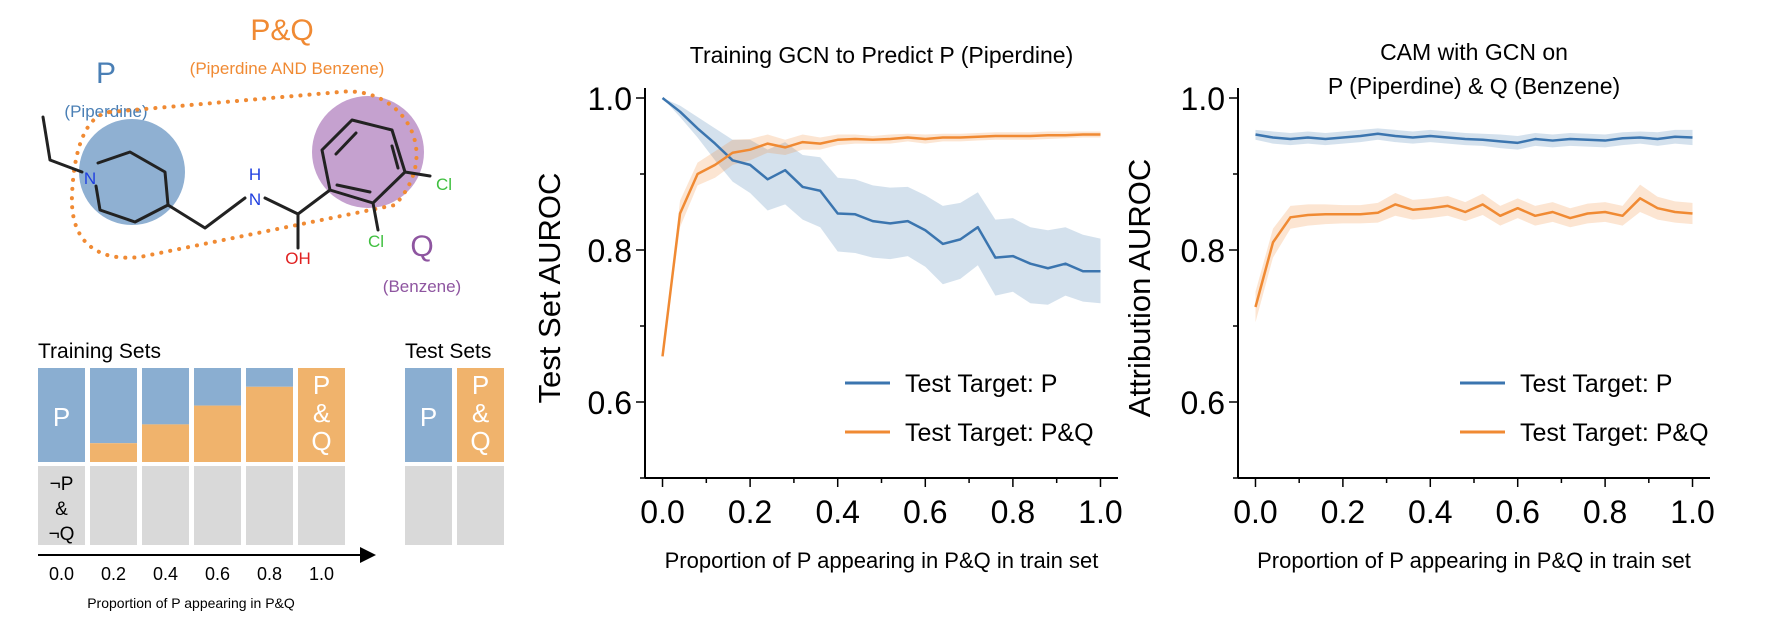 The height and width of the screenshot is (620, 1766). Describe the element at coordinates (62, 484) in the screenshot. I see `bar-neg-text: ¬P` at that location.